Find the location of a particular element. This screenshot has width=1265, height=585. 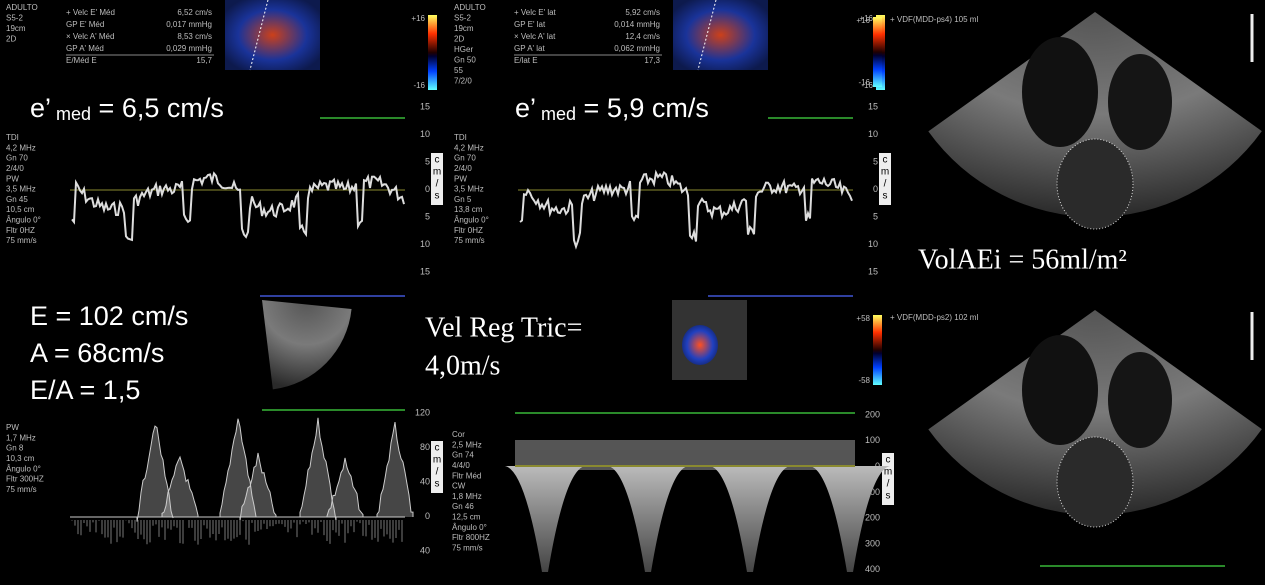

color-bar is located at coordinates (877, 52).